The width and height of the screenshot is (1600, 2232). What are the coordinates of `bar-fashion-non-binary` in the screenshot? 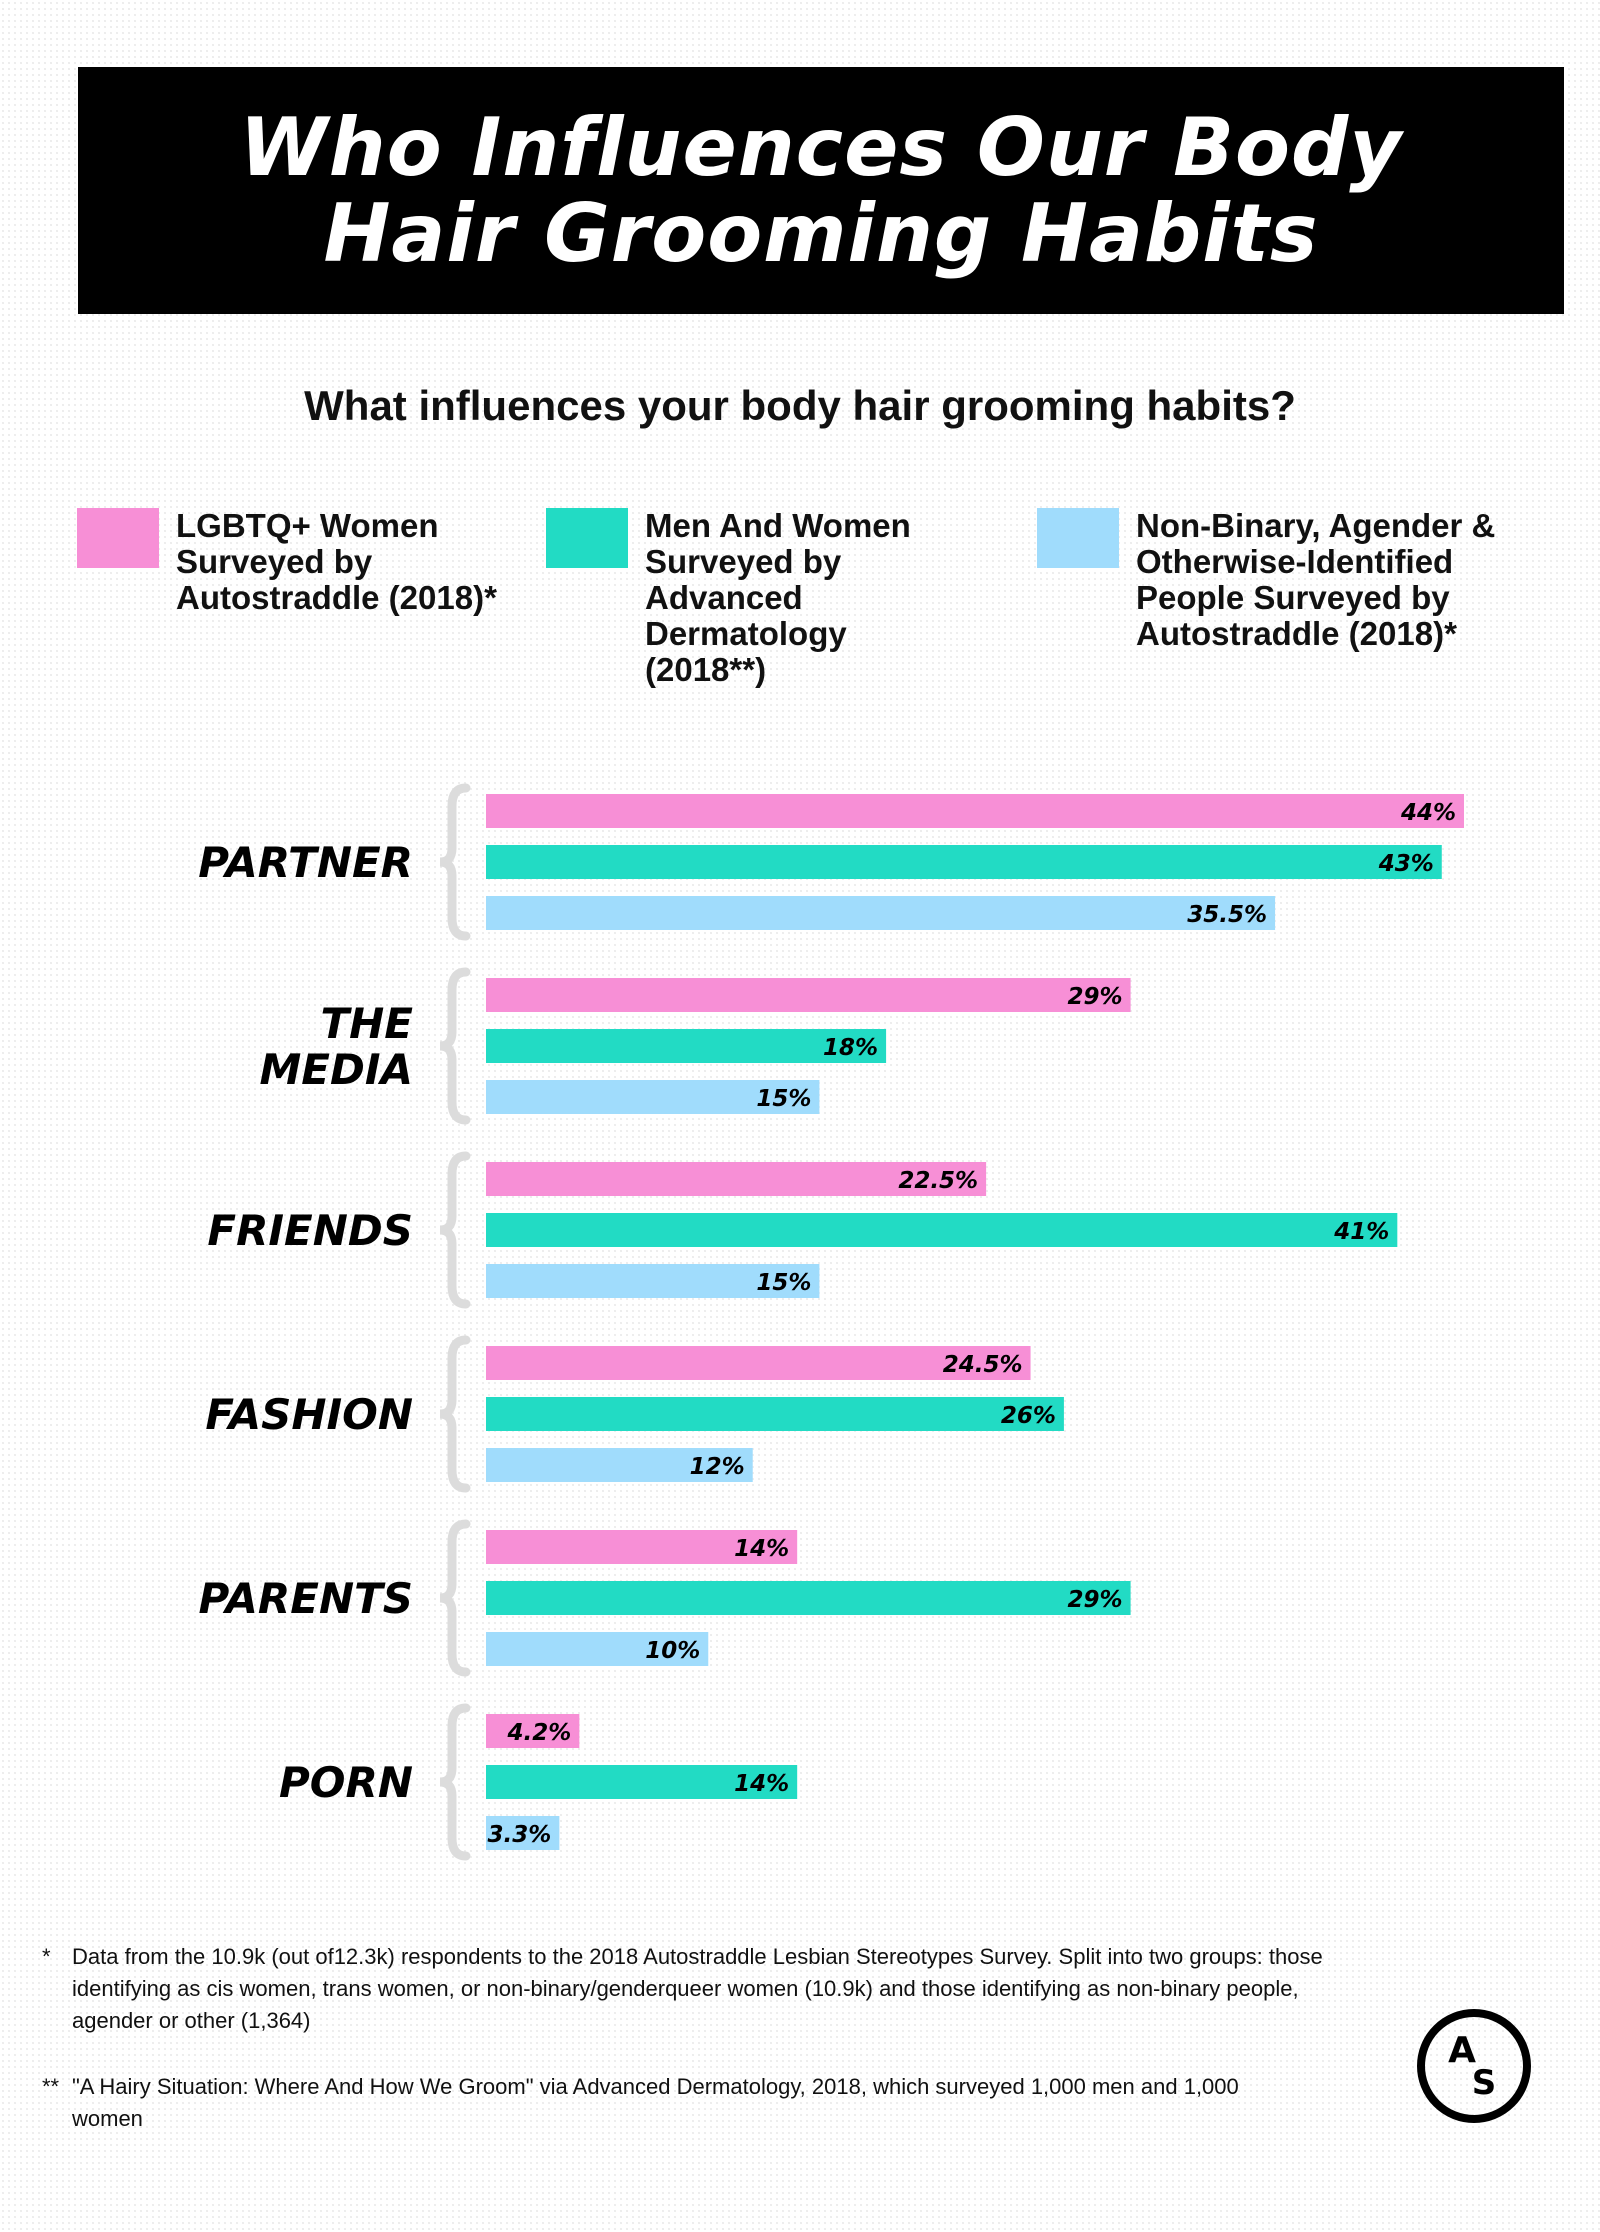 It's located at (619, 1465).